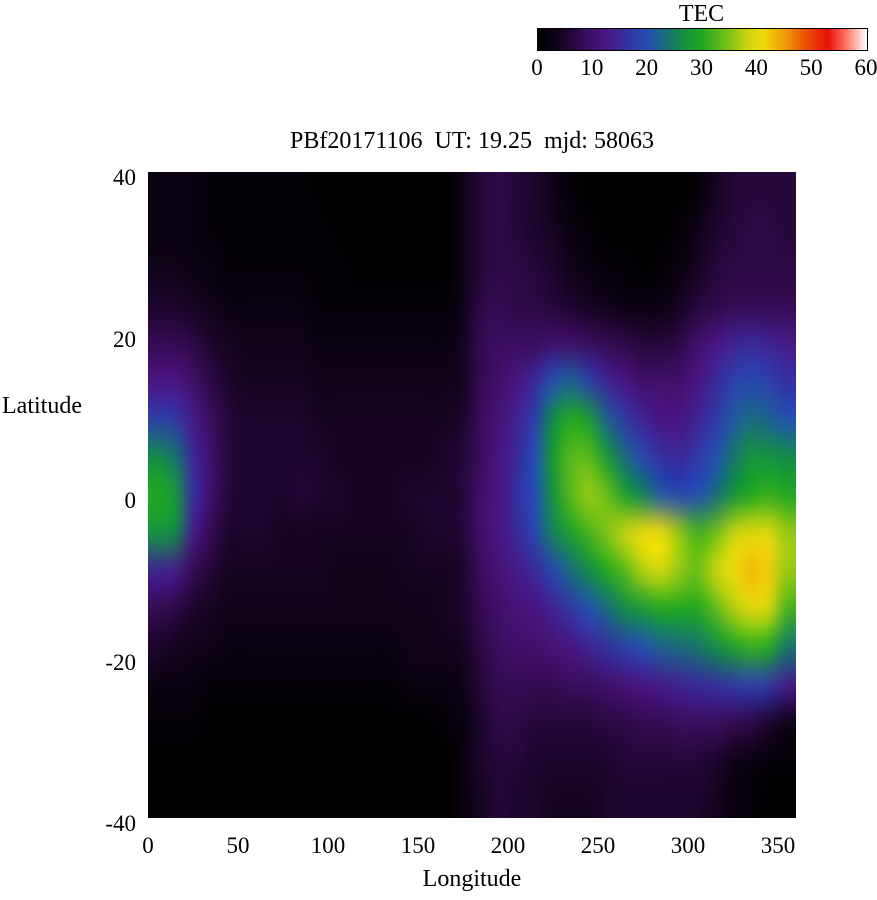  What do you see at coordinates (865, 67) in the screenshot?
I see `colorbar-tick-label: 60` at bounding box center [865, 67].